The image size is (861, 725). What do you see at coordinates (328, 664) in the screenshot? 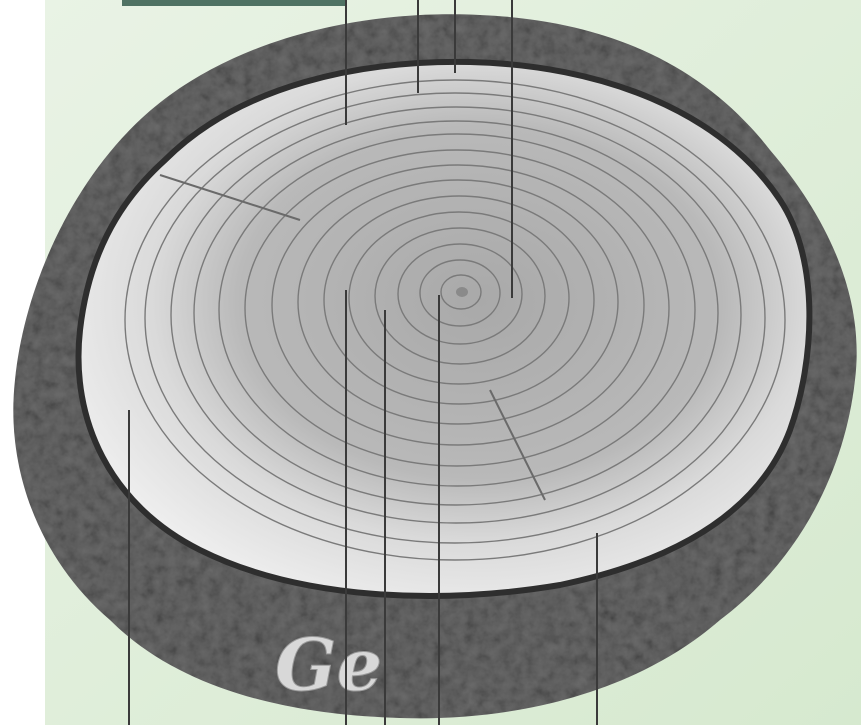
I see `carving: Ge` at bounding box center [328, 664].